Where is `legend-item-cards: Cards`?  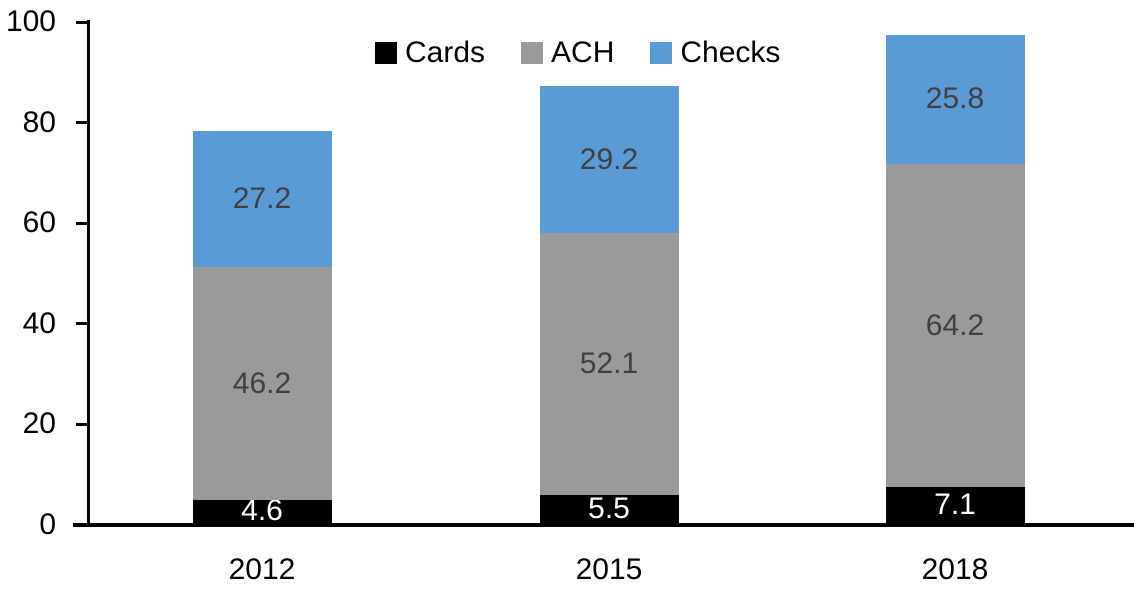 legend-item-cards: Cards is located at coordinates (430, 53).